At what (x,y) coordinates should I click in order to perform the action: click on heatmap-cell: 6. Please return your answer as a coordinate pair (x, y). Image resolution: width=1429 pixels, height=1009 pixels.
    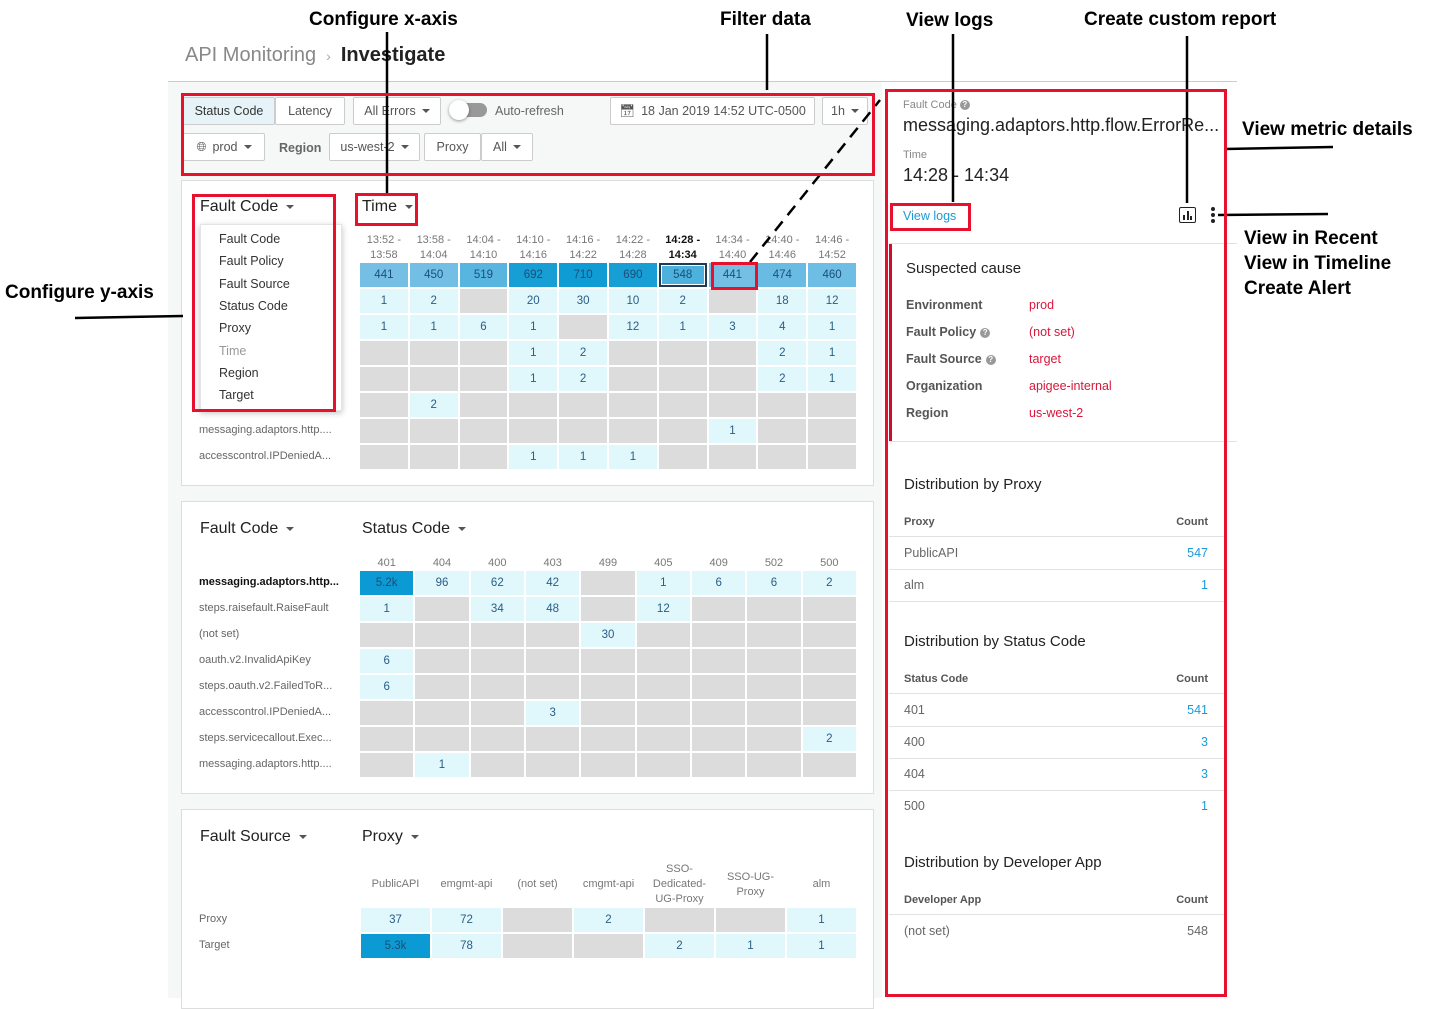
    Looking at the image, I should click on (483, 327).